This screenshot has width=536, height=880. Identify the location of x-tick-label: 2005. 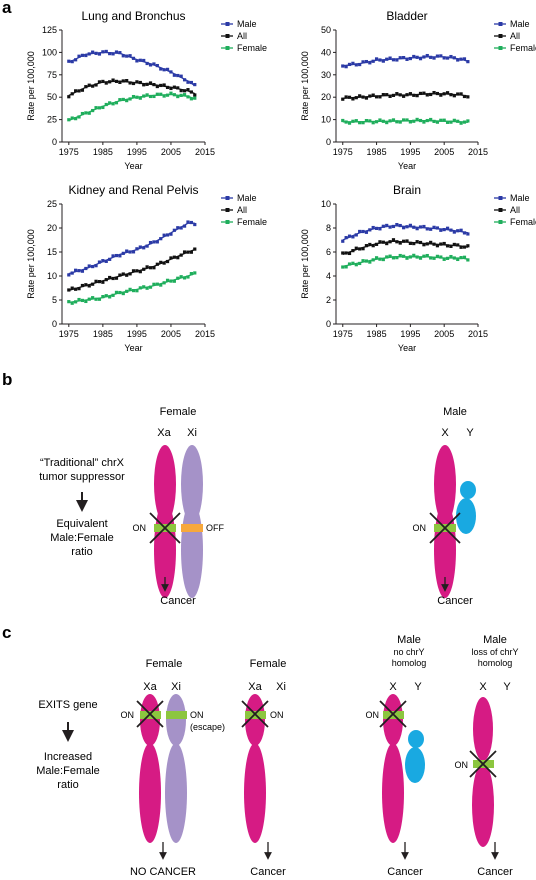
(444, 334).